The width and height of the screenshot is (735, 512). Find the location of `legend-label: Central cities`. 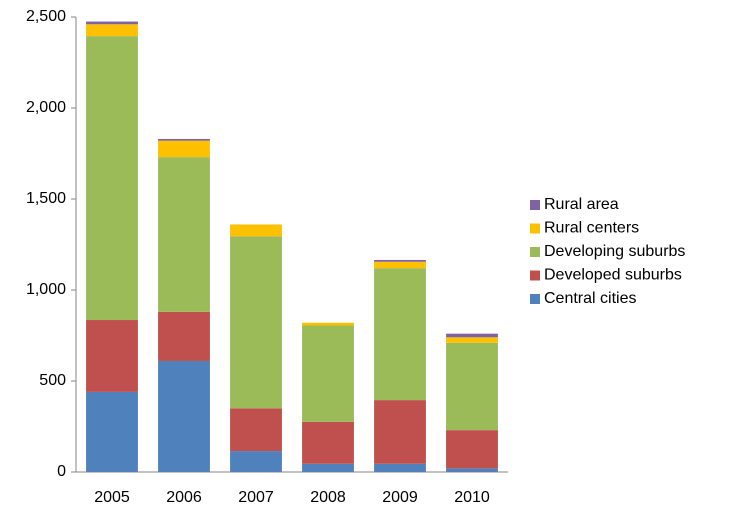

legend-label: Central cities is located at coordinates (590, 298).